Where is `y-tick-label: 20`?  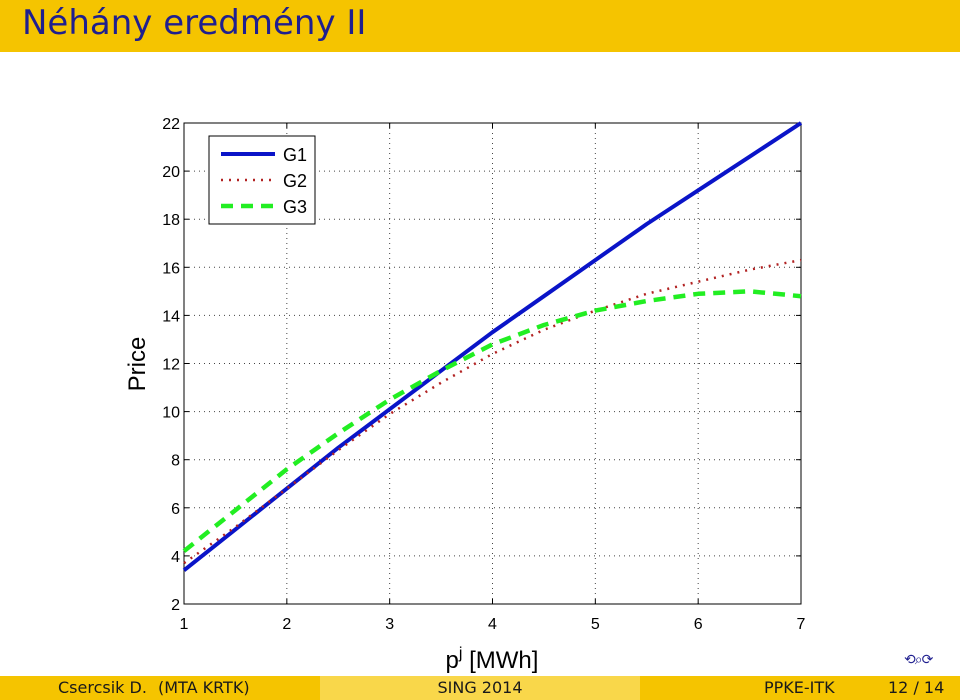 y-tick-label: 20 is located at coordinates (171, 172).